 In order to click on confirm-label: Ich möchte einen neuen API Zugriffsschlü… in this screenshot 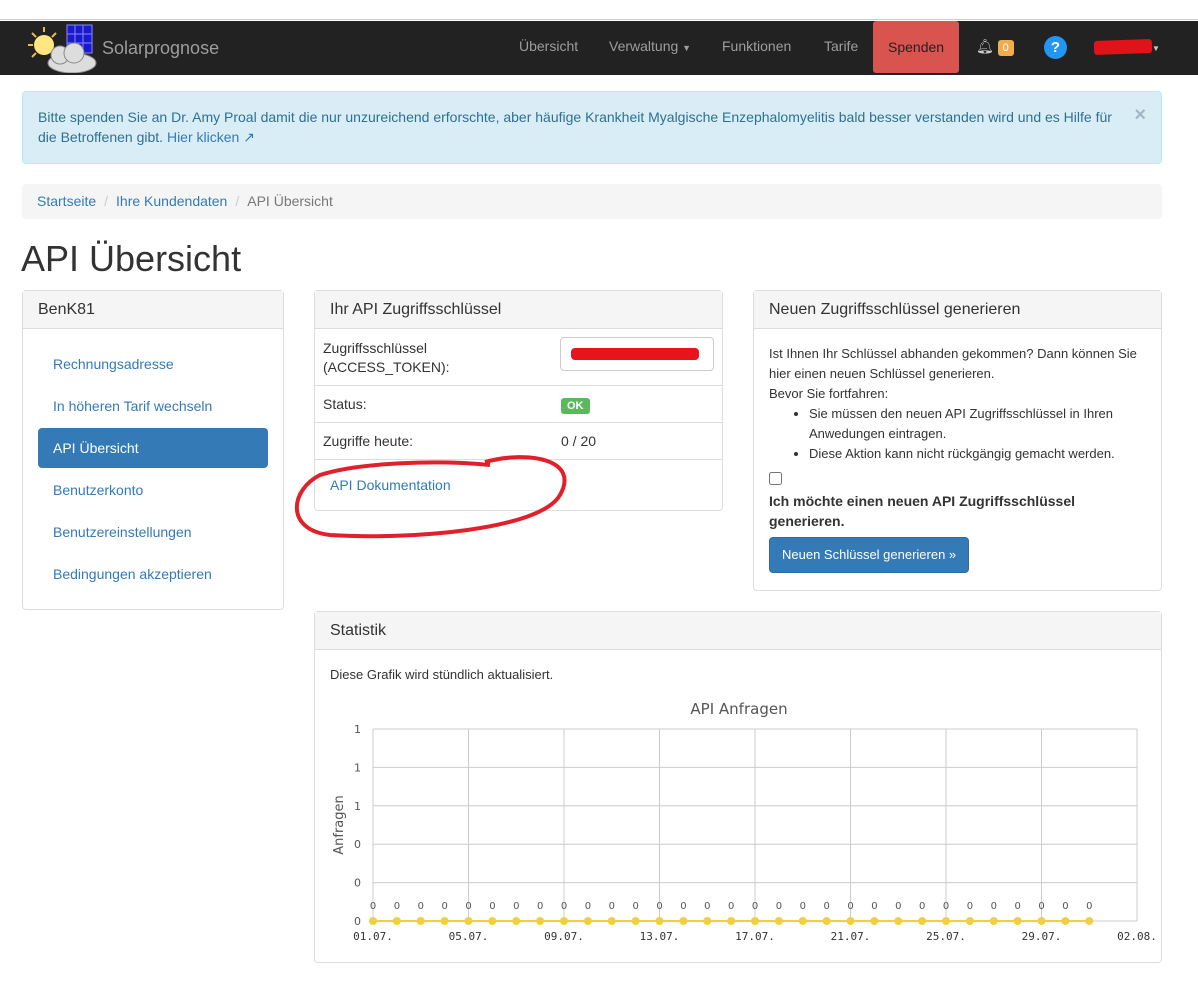, I will do `click(922, 511)`.